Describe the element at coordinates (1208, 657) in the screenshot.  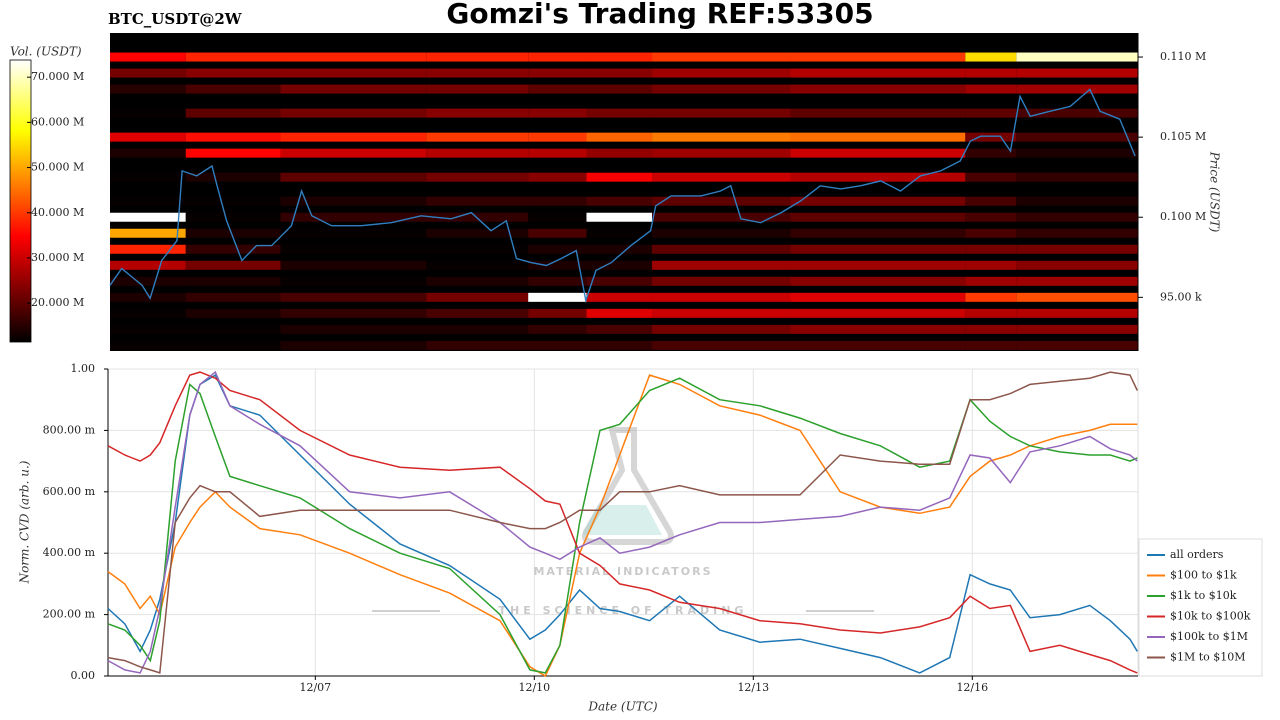
I see `legend-label: $1M to $10M` at that location.